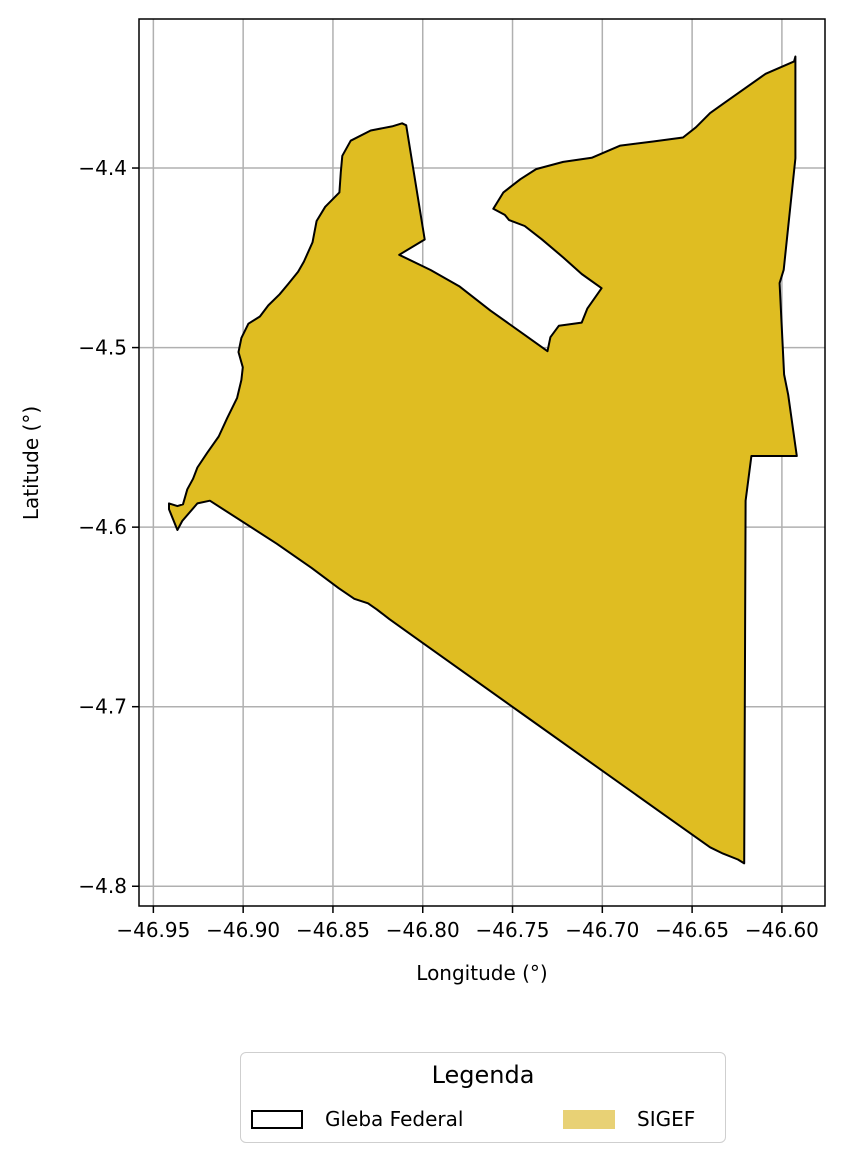 The width and height of the screenshot is (848, 1163). I want to click on x-tick-label: −46.70, so click(602, 930).